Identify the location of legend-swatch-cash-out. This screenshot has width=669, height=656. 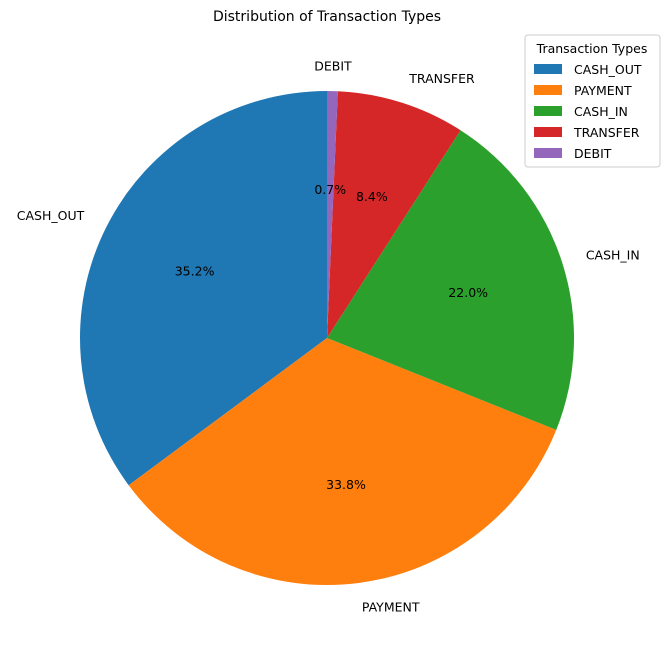
(548, 69).